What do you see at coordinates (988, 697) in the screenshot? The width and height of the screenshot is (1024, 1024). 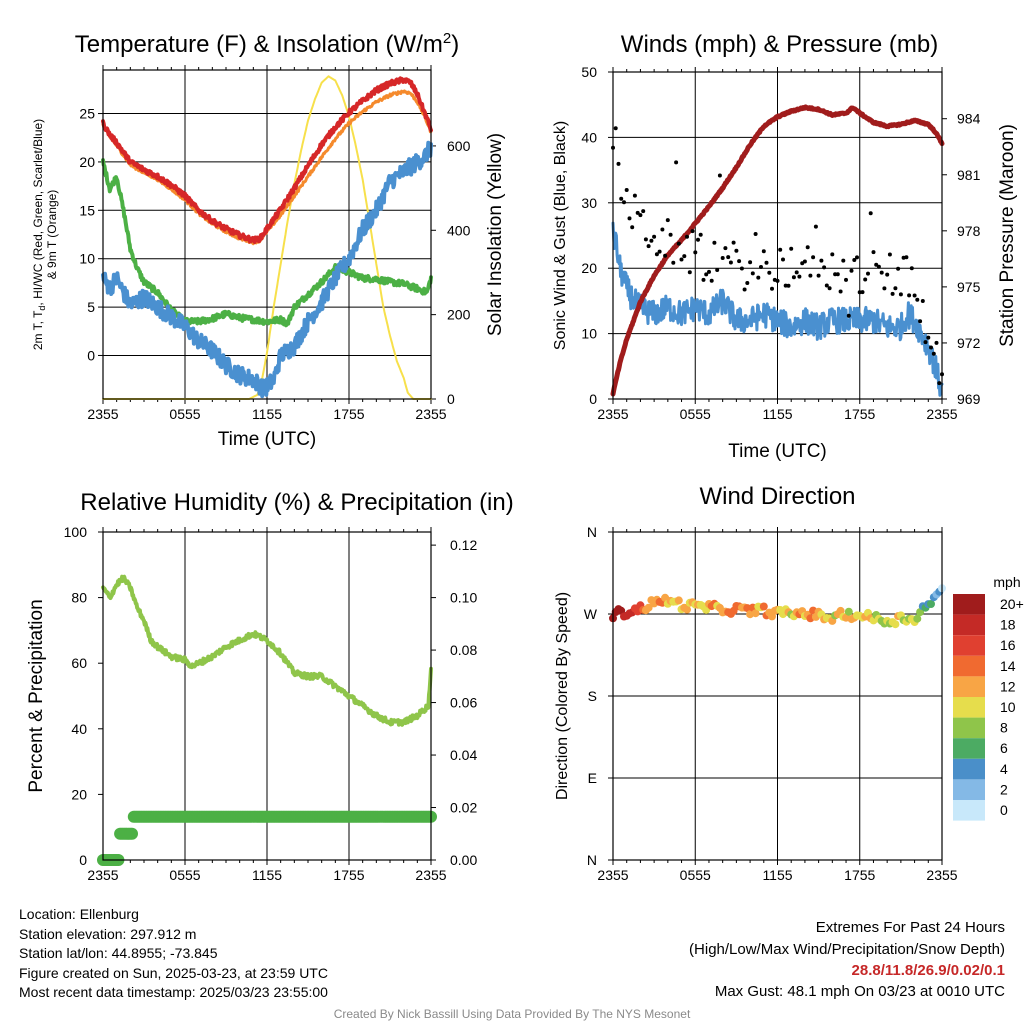 I see `speed-legend: mph 20+ 18 16 14 12 10 8 6 4 2 0` at bounding box center [988, 697].